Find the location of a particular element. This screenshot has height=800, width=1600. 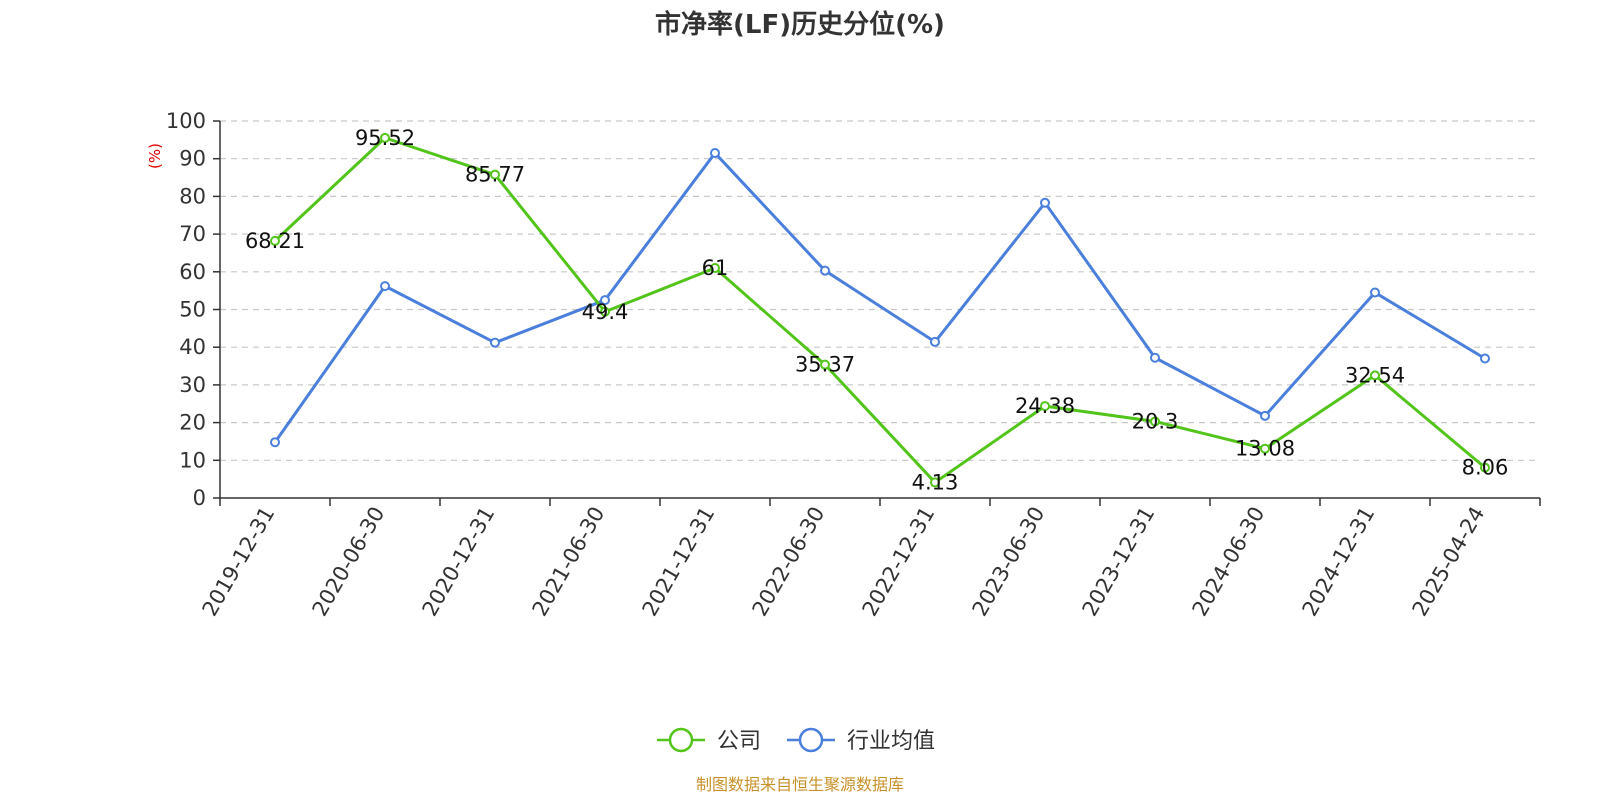

x-tick-label: 2020-06-30 is located at coordinates (349, 562).